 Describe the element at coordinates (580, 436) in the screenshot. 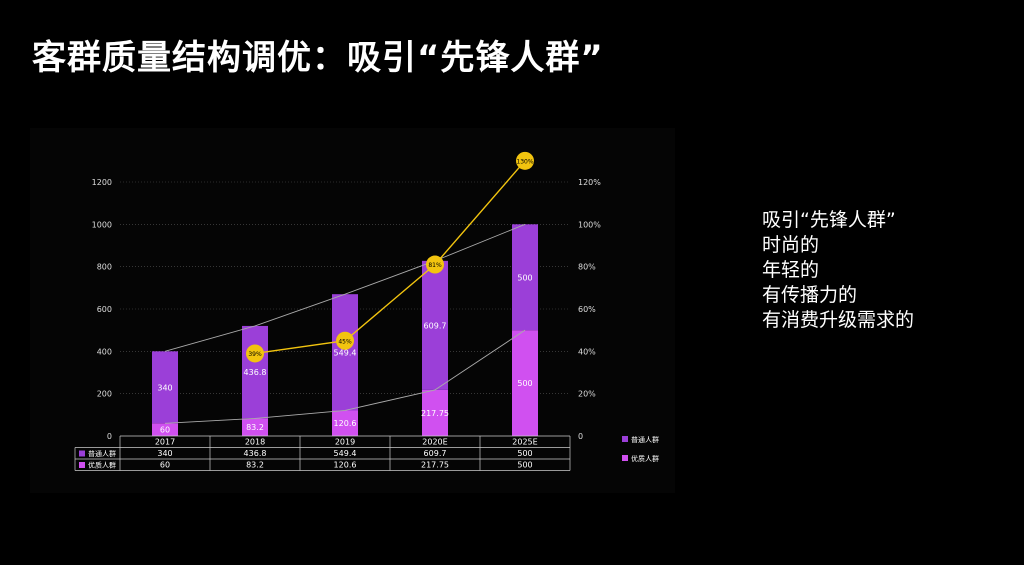

I see `y2-tick-label: 0` at that location.